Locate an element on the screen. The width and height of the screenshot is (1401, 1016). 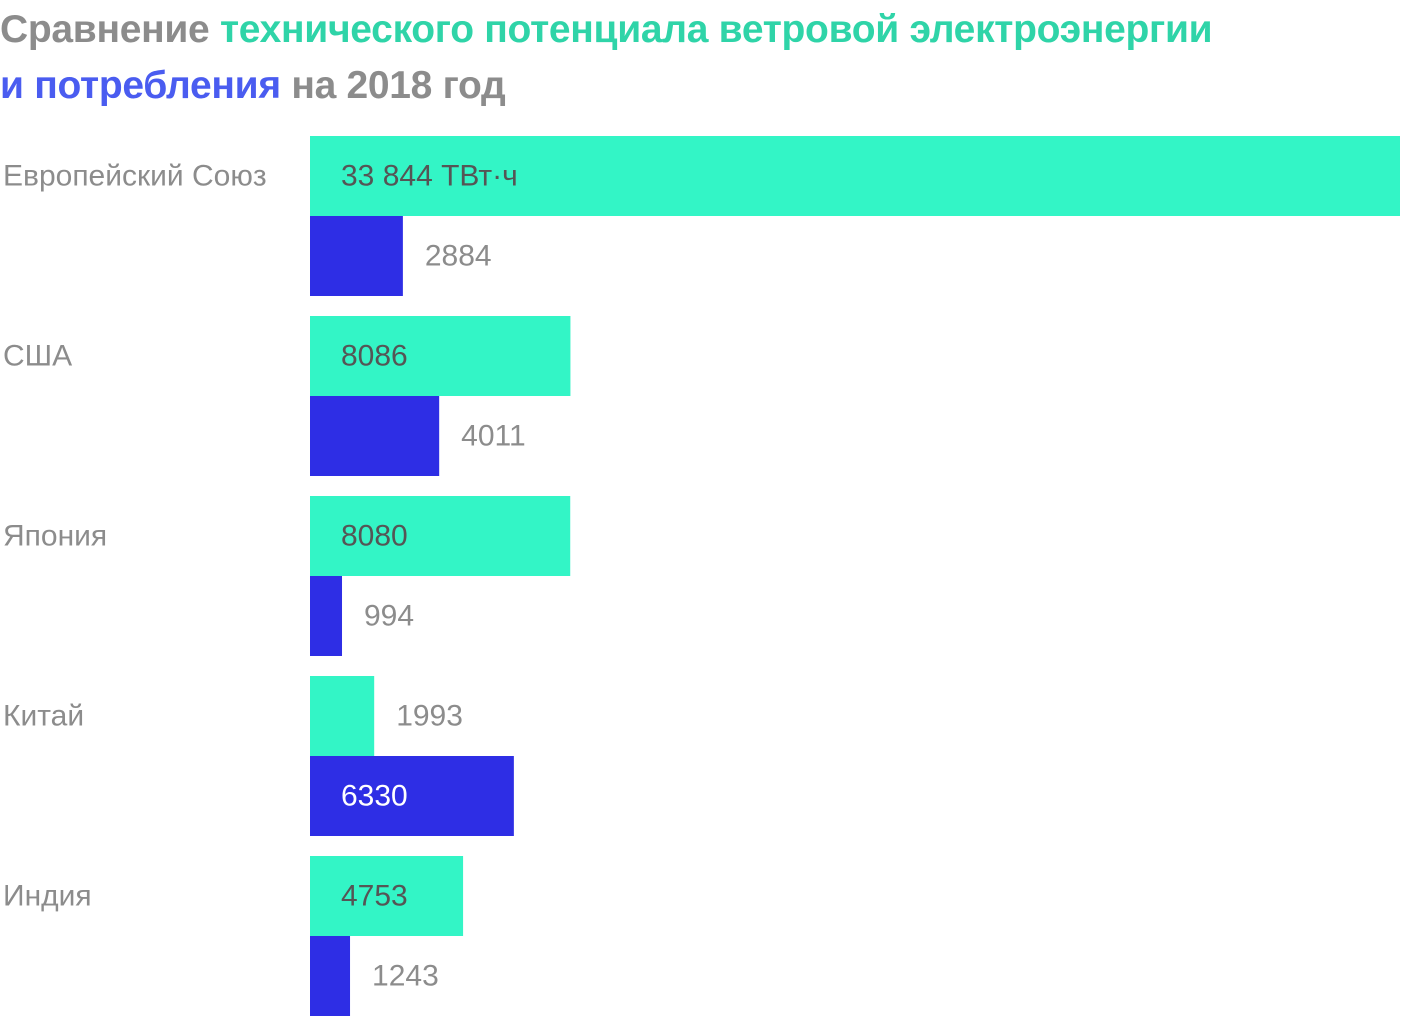
title-part-year: на 2018 год is located at coordinates (393, 85).